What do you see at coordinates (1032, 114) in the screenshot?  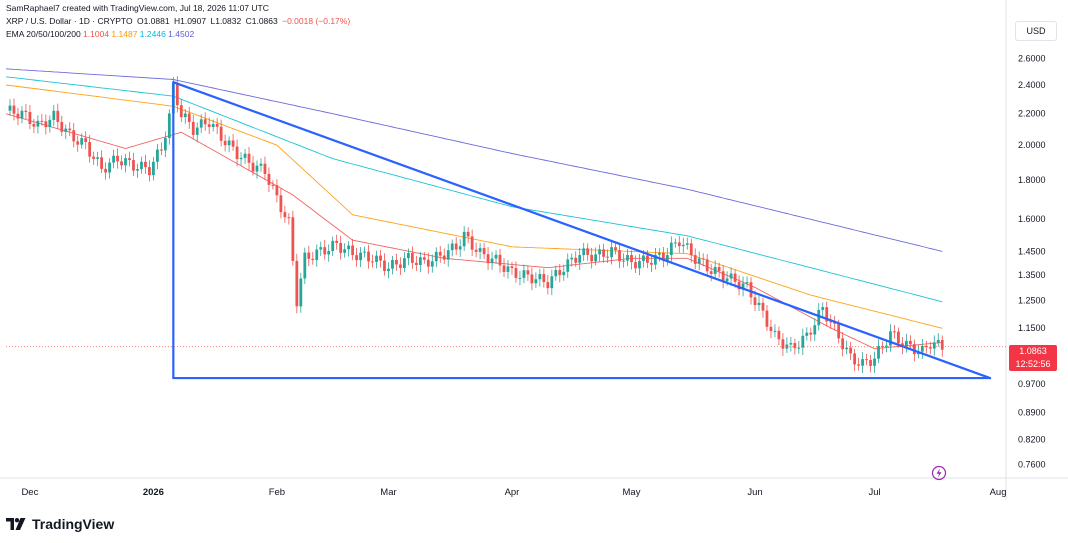 I see `y-tick-label: 2.2000` at bounding box center [1032, 114].